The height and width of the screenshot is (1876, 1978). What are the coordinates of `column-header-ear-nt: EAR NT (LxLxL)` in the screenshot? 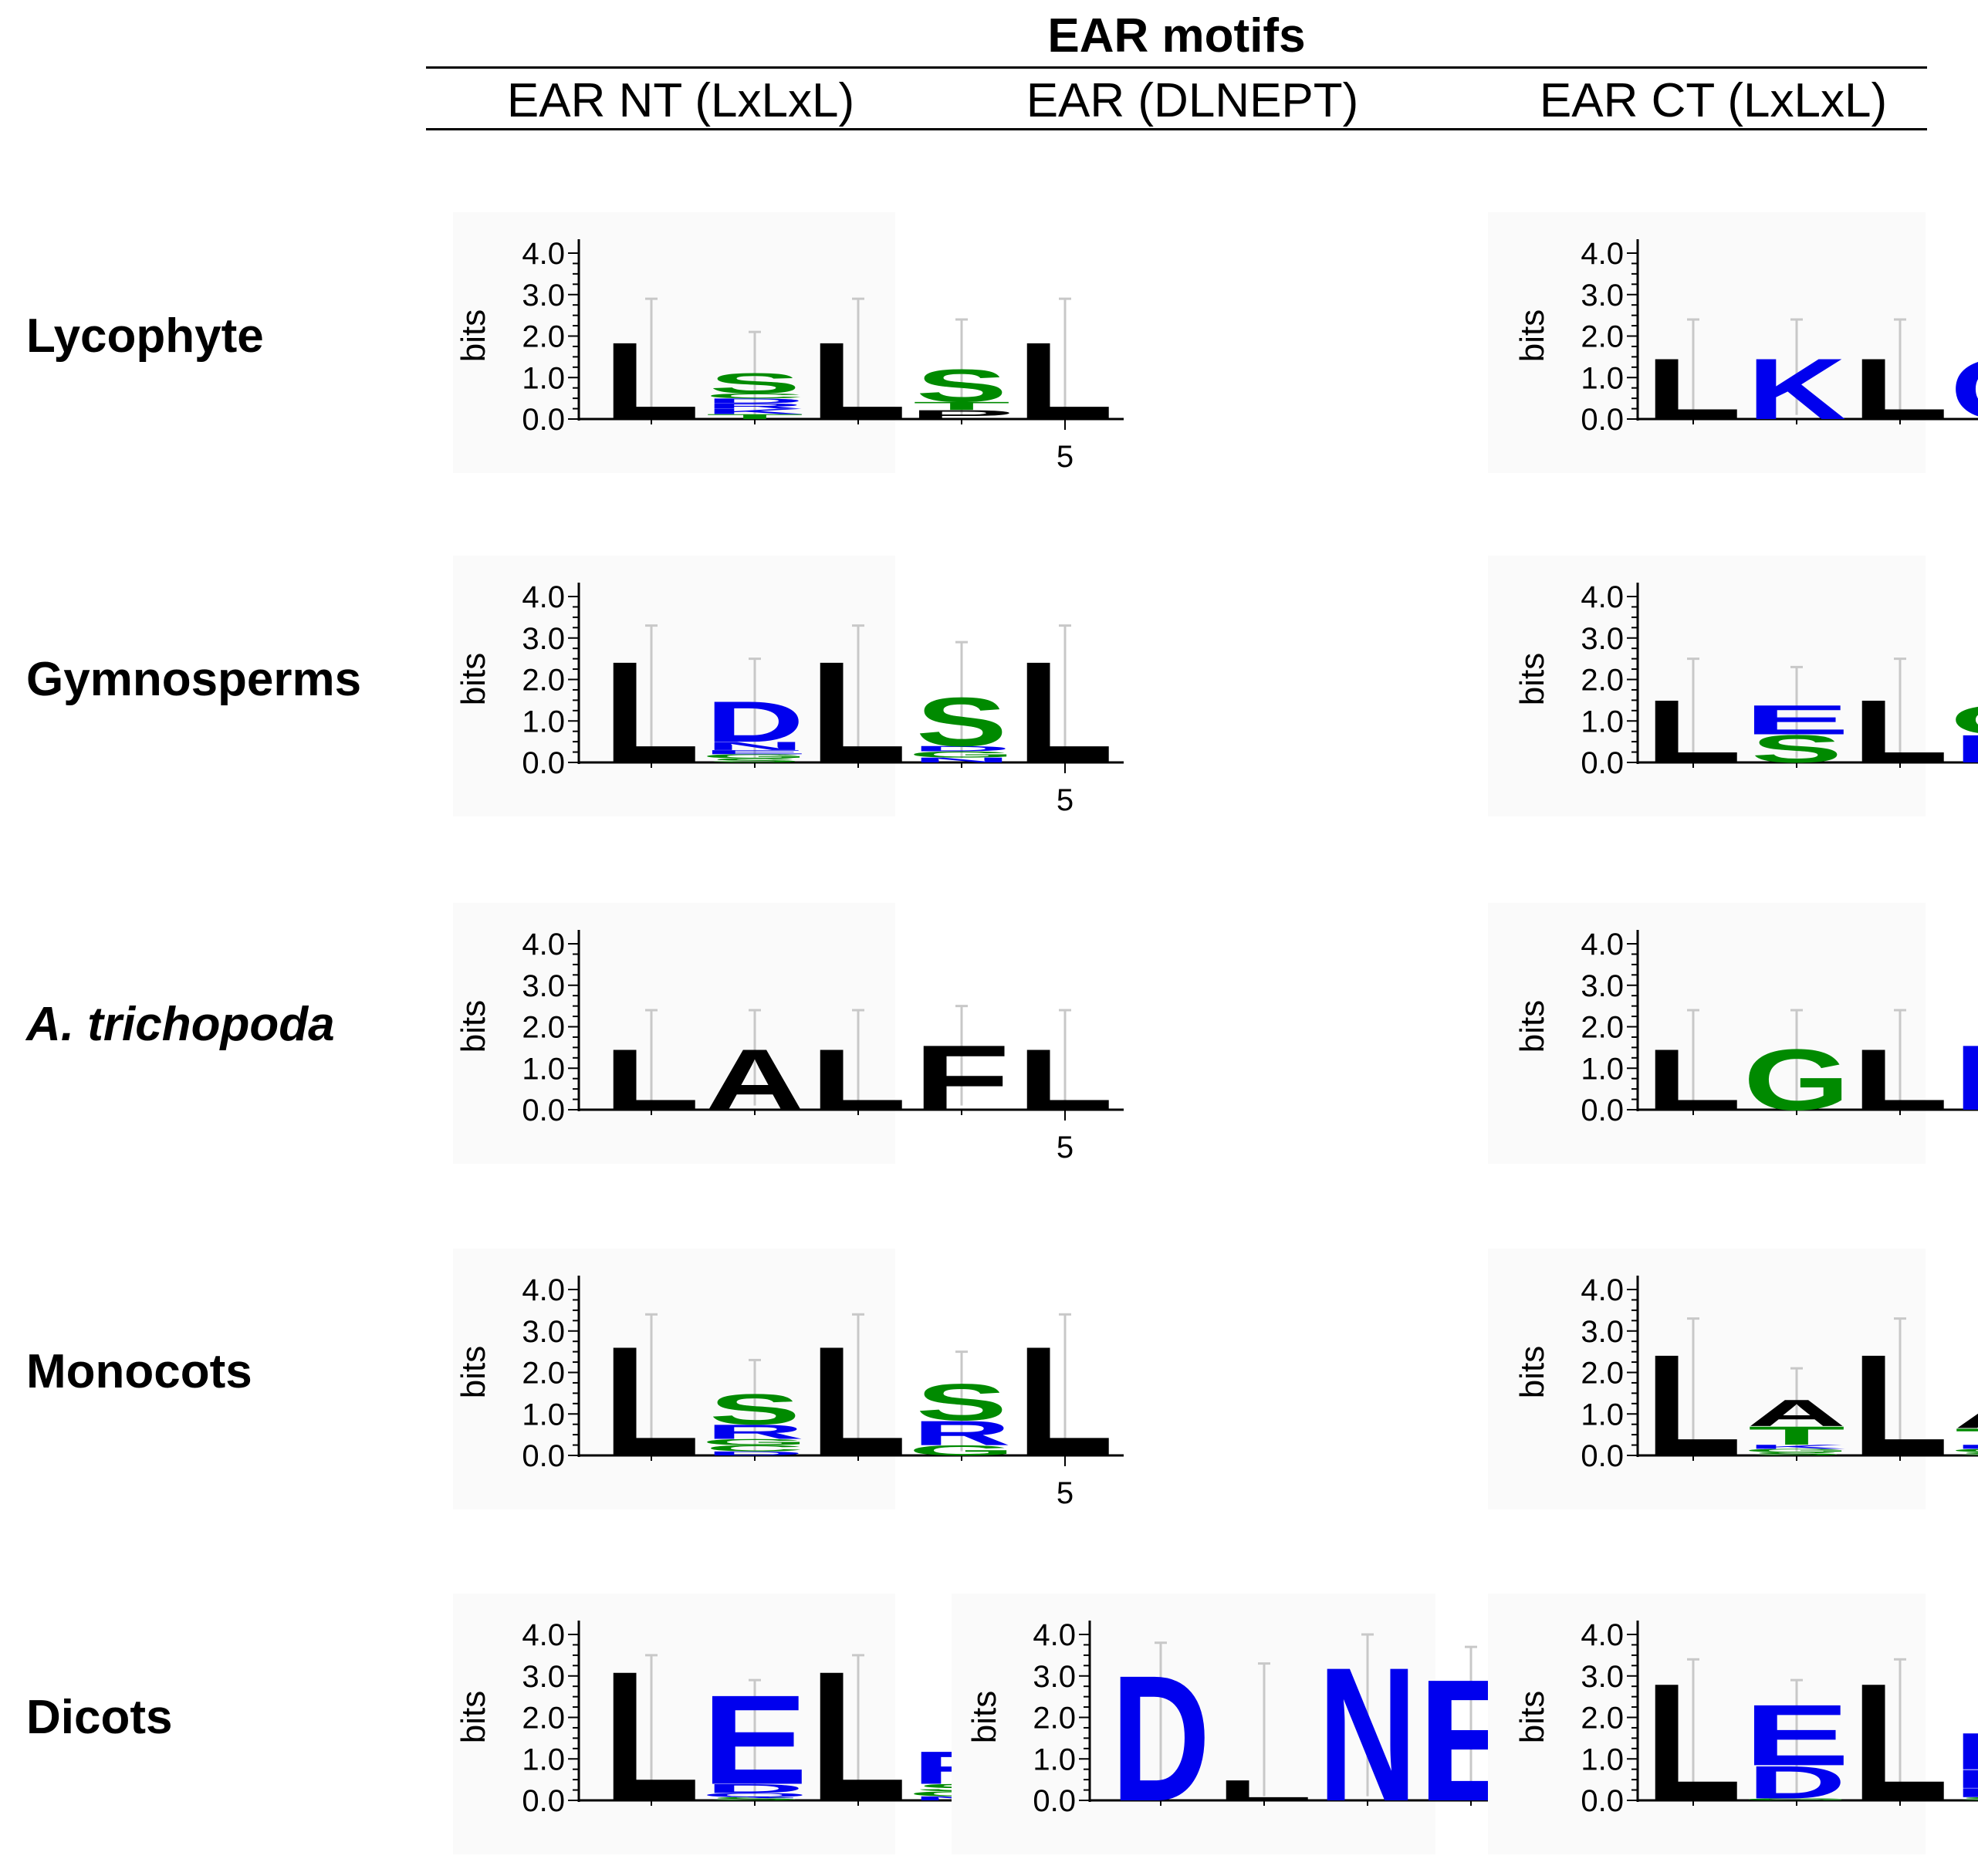 It's located at (680, 101).